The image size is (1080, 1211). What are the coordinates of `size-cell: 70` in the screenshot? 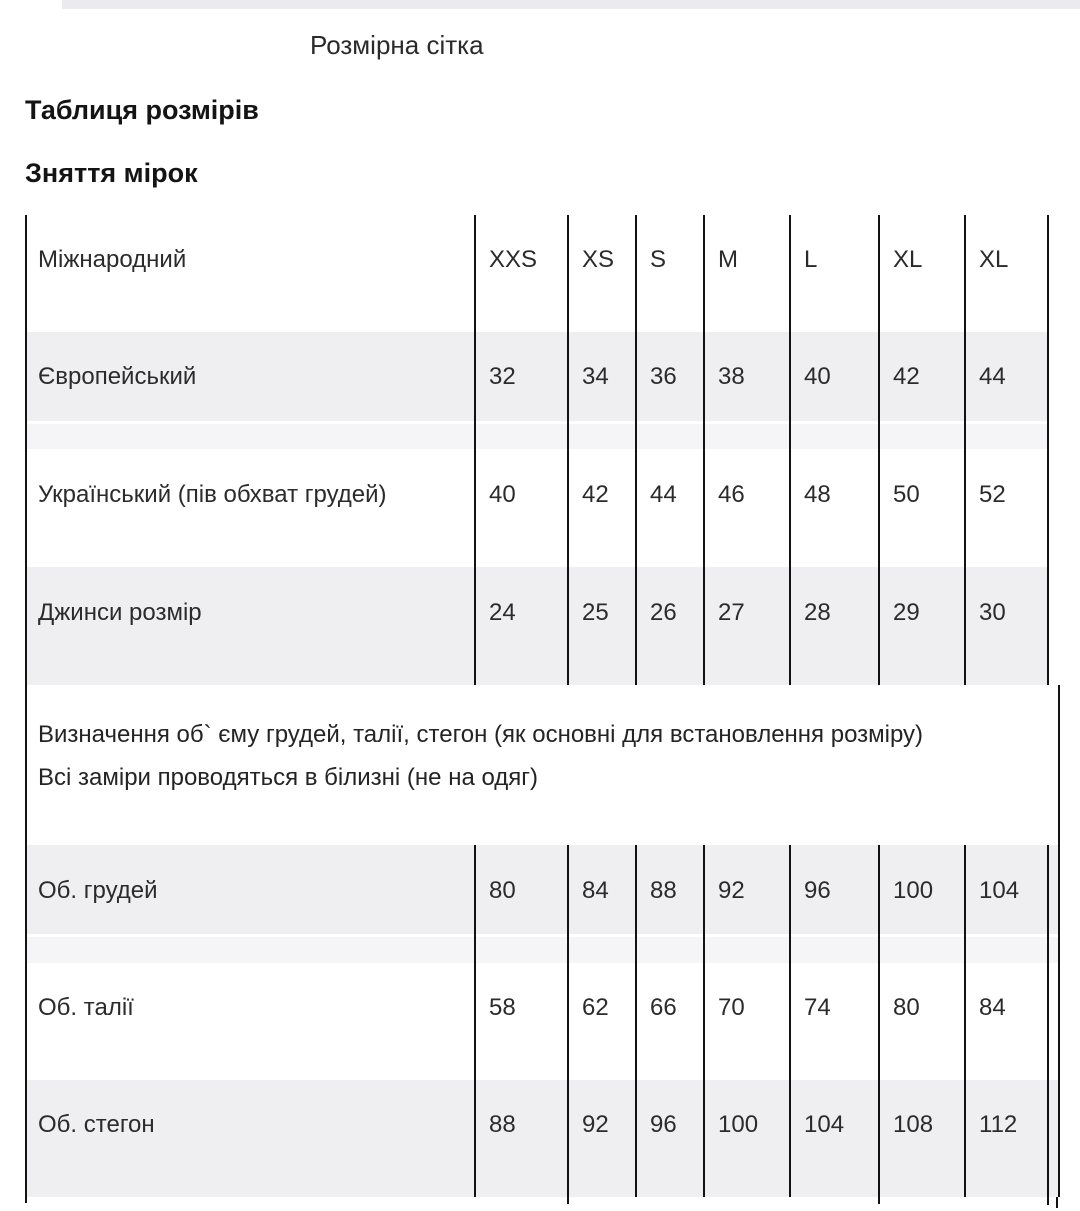 It's located at (746, 1021).